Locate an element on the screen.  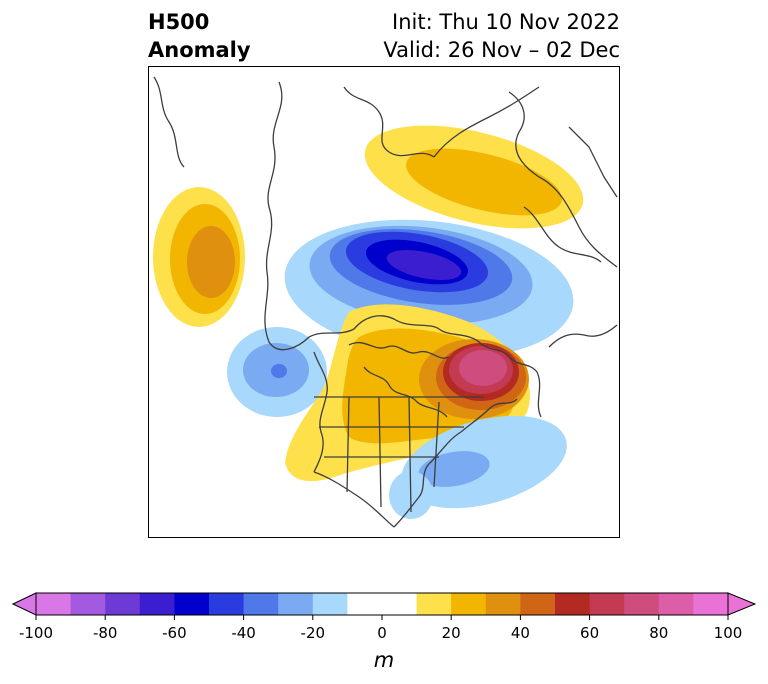
title-field-type: Anomaly is located at coordinates (199, 50).